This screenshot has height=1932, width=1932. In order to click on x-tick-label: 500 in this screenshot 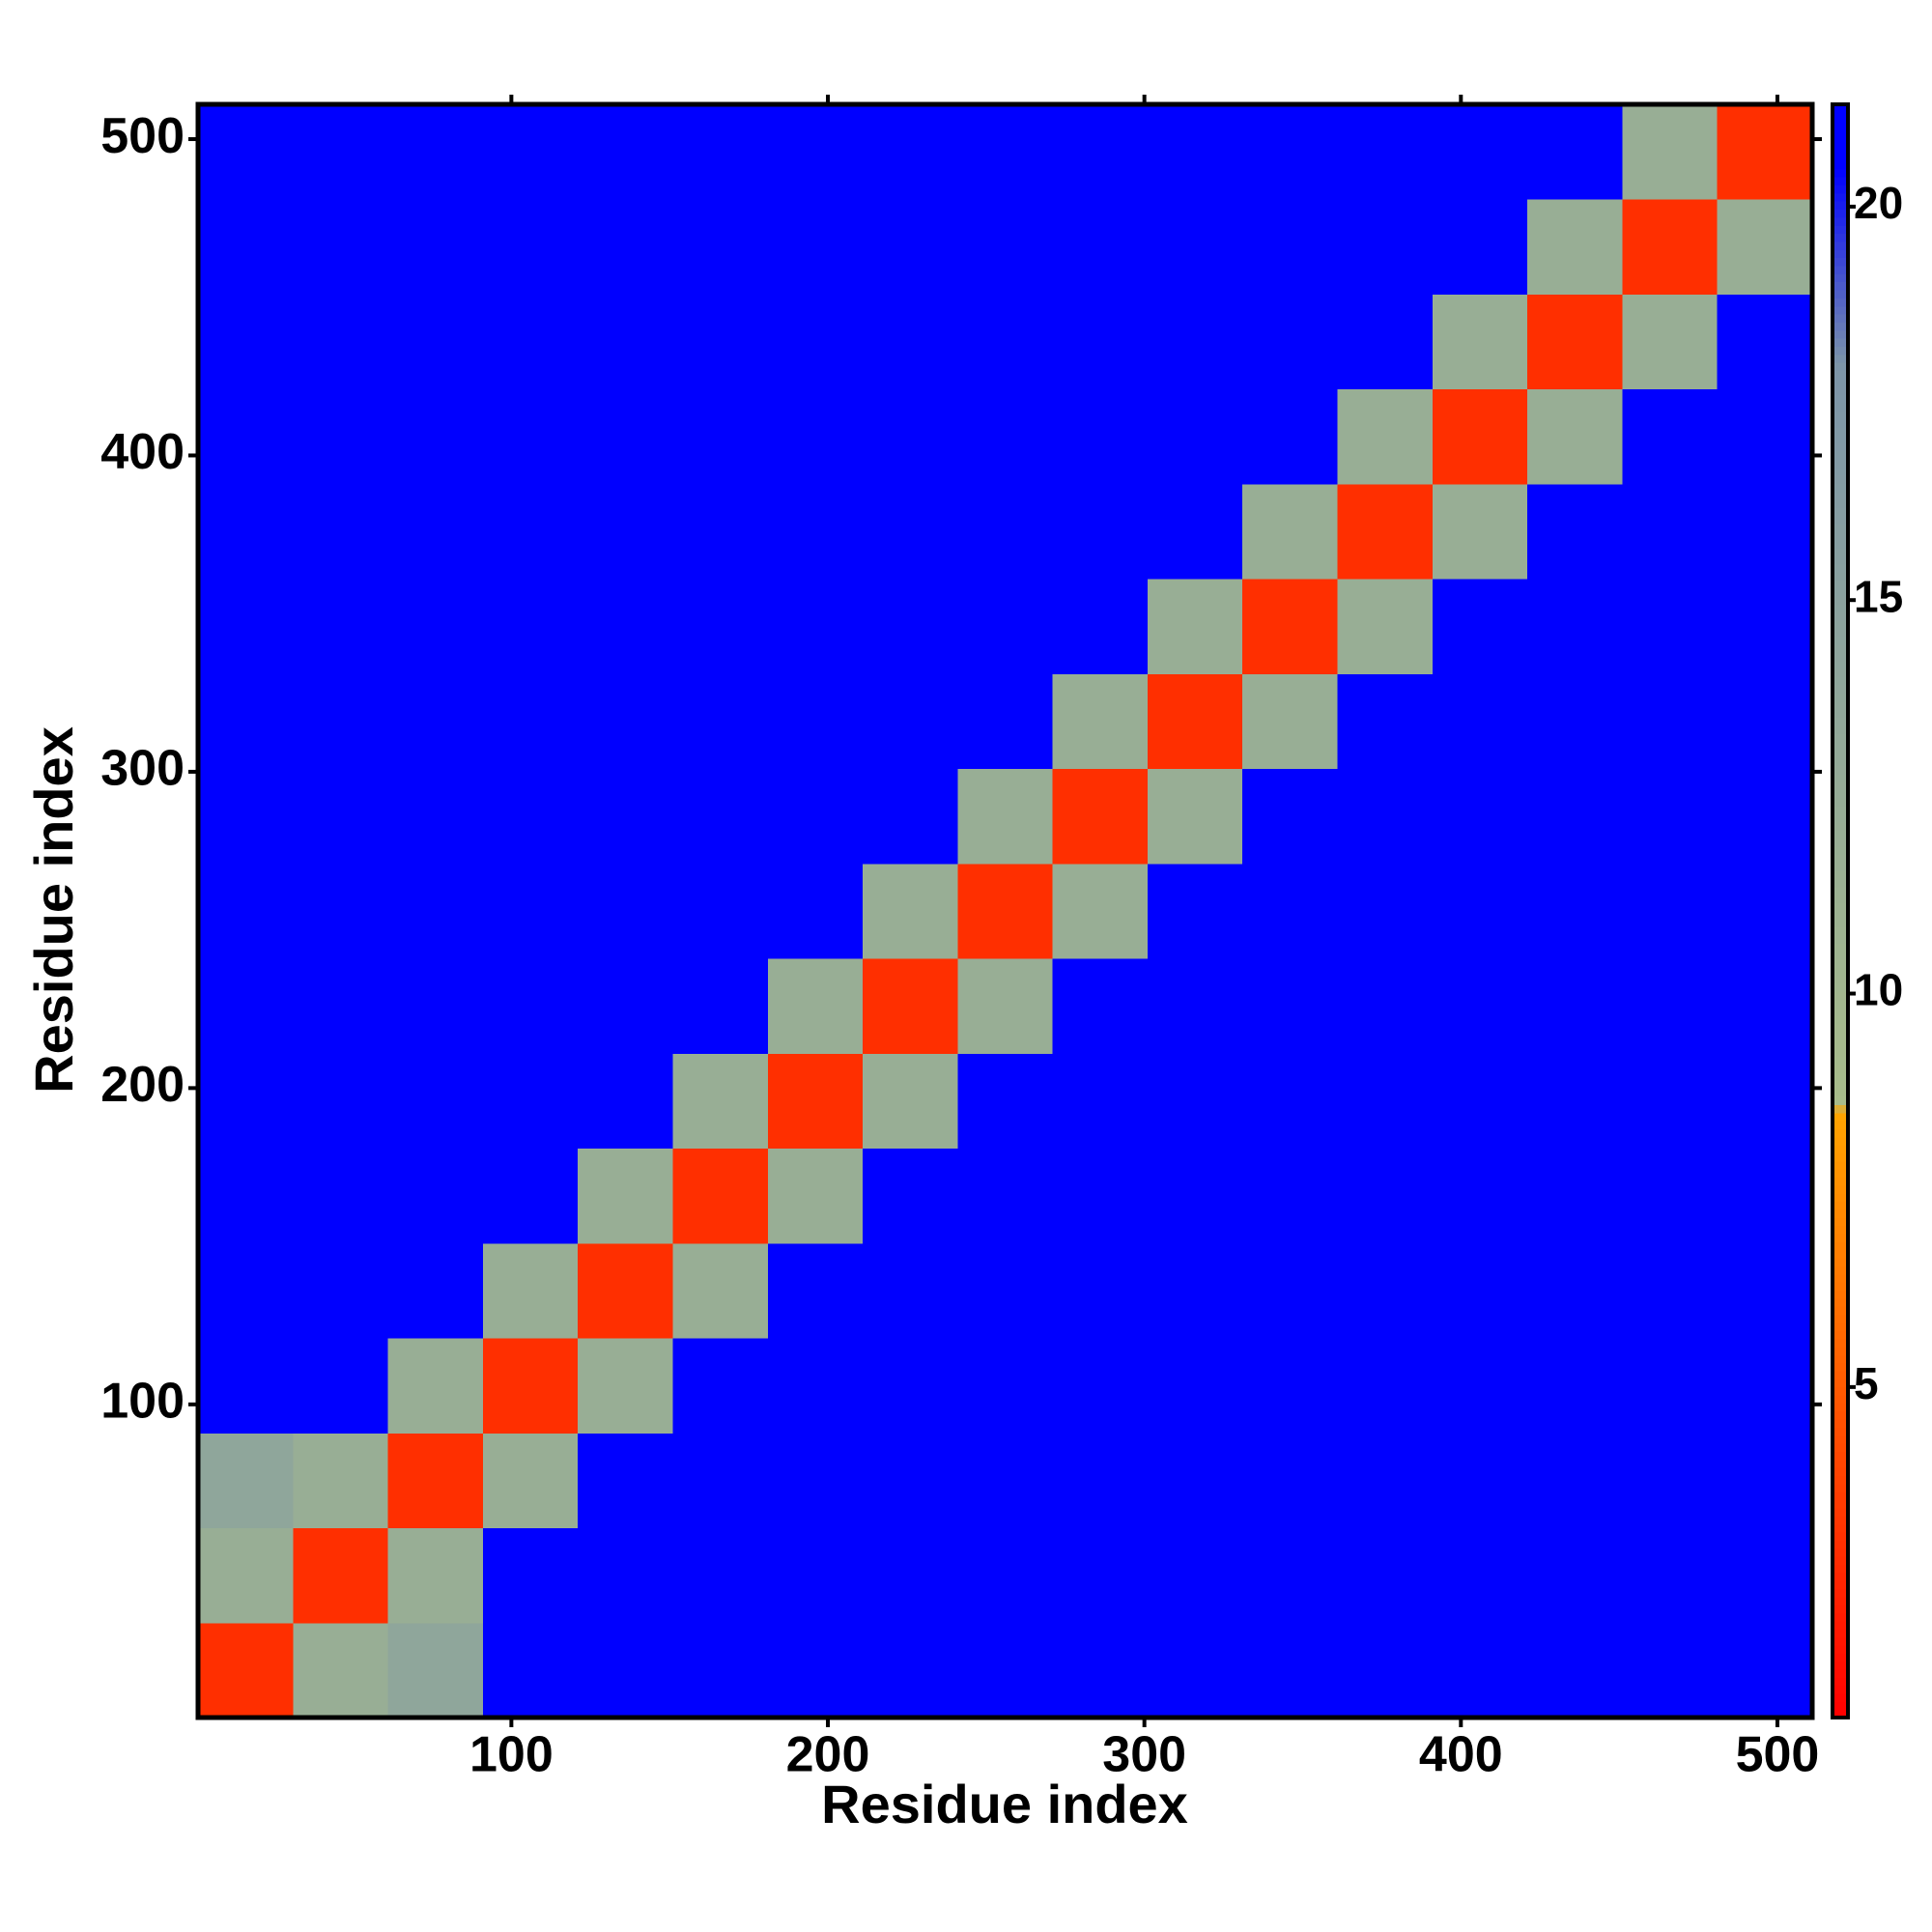, I will do `click(1778, 1755)`.